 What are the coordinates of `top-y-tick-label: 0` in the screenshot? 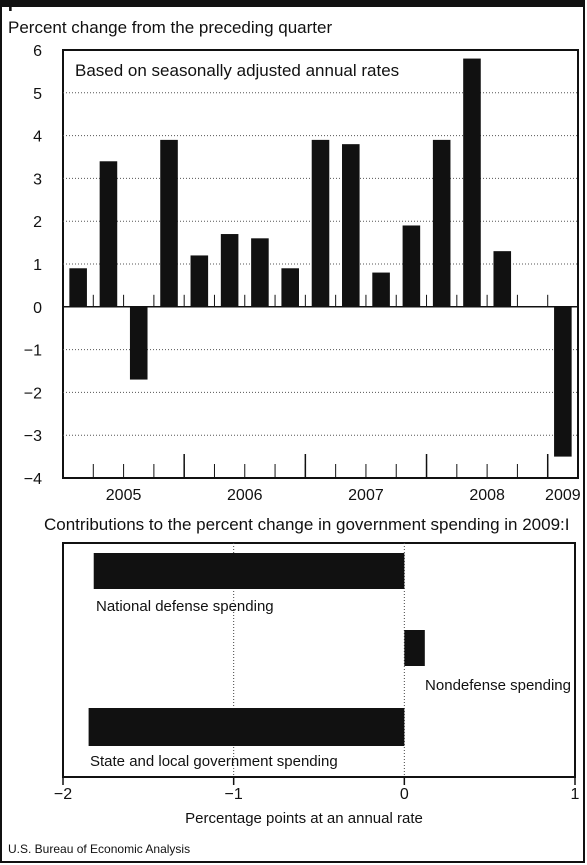 It's located at (37, 308).